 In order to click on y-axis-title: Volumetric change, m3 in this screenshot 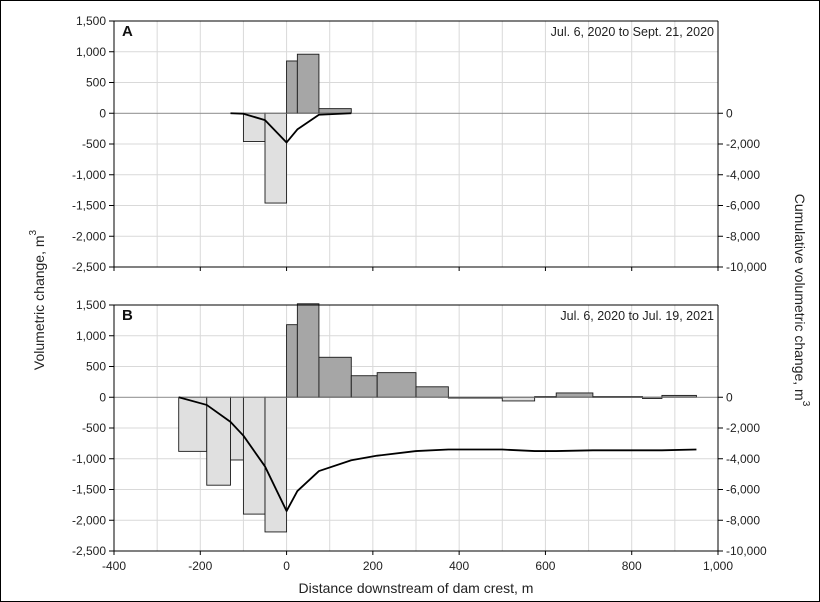, I will do `click(37, 299)`.